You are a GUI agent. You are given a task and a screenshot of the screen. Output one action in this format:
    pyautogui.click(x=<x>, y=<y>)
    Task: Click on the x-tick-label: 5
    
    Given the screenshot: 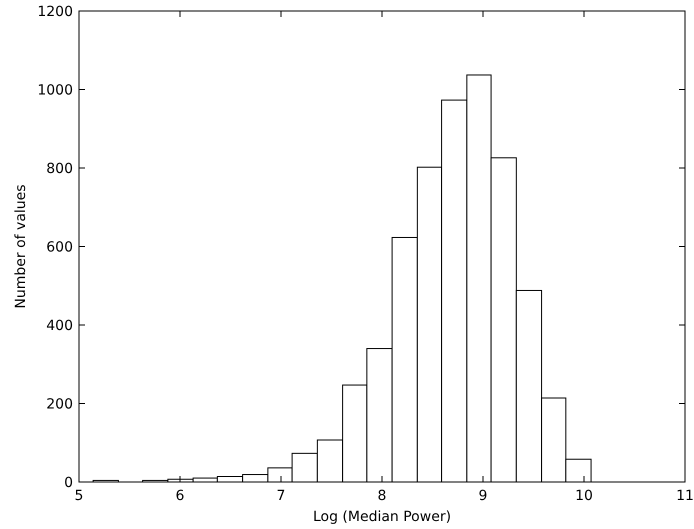 What is the action you would take?
    pyautogui.click(x=79, y=496)
    